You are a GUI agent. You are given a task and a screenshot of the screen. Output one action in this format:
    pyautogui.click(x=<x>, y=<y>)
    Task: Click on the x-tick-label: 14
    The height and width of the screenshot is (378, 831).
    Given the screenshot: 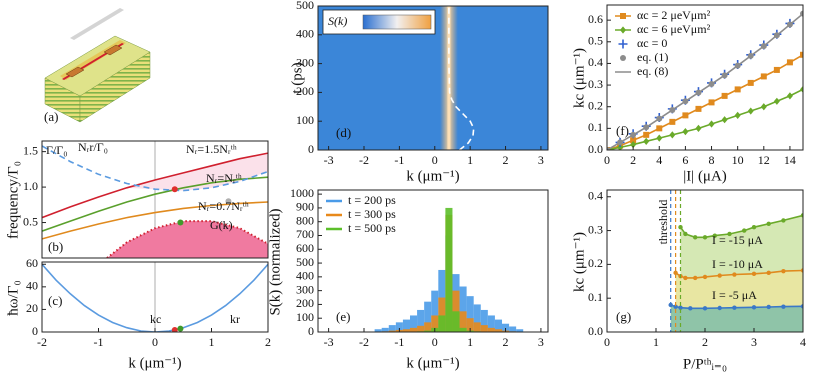 What is the action you would take?
    pyautogui.click(x=790, y=160)
    